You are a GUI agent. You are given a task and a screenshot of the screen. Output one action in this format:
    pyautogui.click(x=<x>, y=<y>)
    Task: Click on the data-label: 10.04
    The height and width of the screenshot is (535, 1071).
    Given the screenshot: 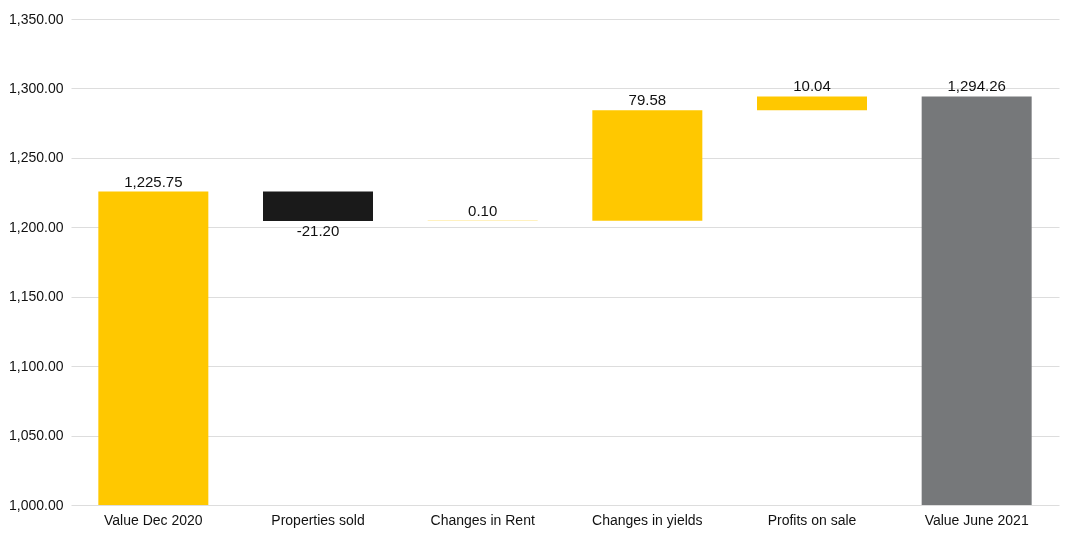 What is the action you would take?
    pyautogui.click(x=812, y=86)
    